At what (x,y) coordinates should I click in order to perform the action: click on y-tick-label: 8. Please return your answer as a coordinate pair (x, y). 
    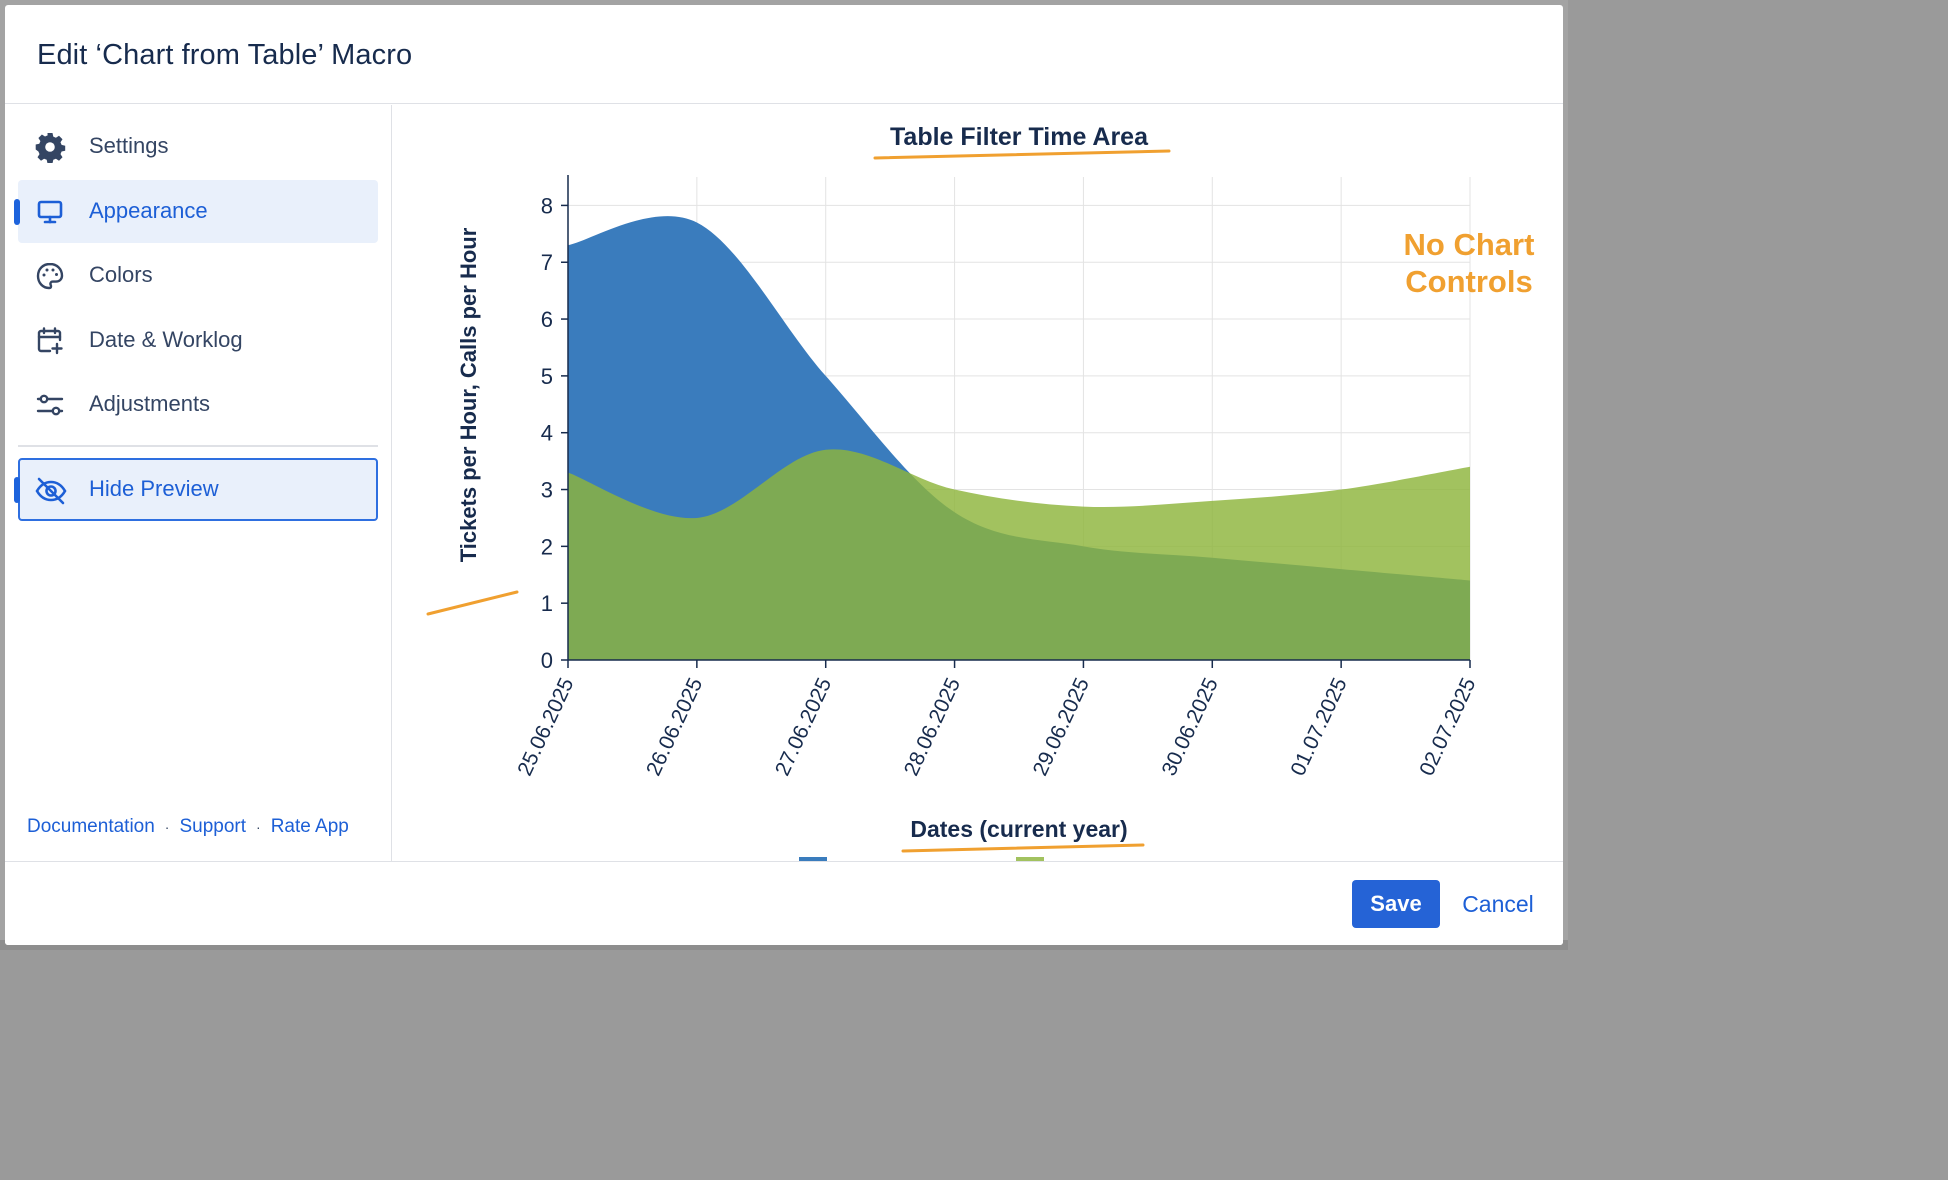
    Looking at the image, I should click on (547, 205).